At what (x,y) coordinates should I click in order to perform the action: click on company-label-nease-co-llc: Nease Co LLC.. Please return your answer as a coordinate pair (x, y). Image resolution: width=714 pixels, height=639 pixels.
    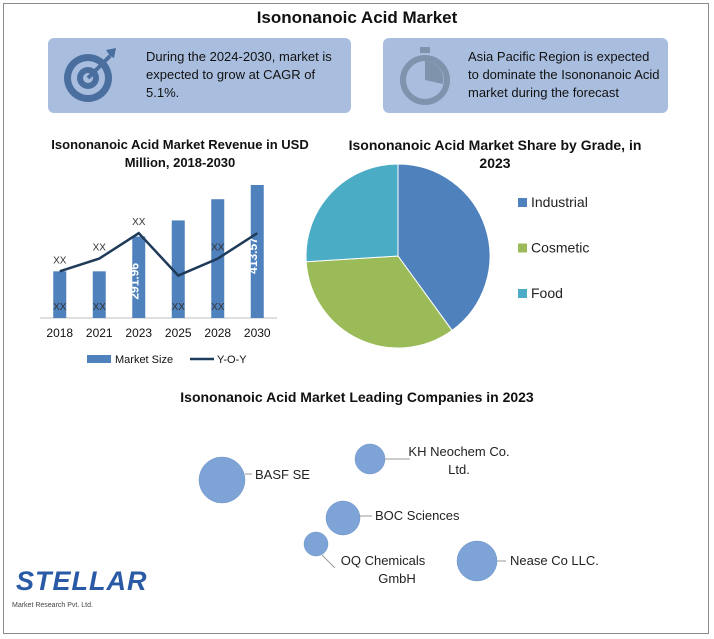
    Looking at the image, I should click on (554, 560).